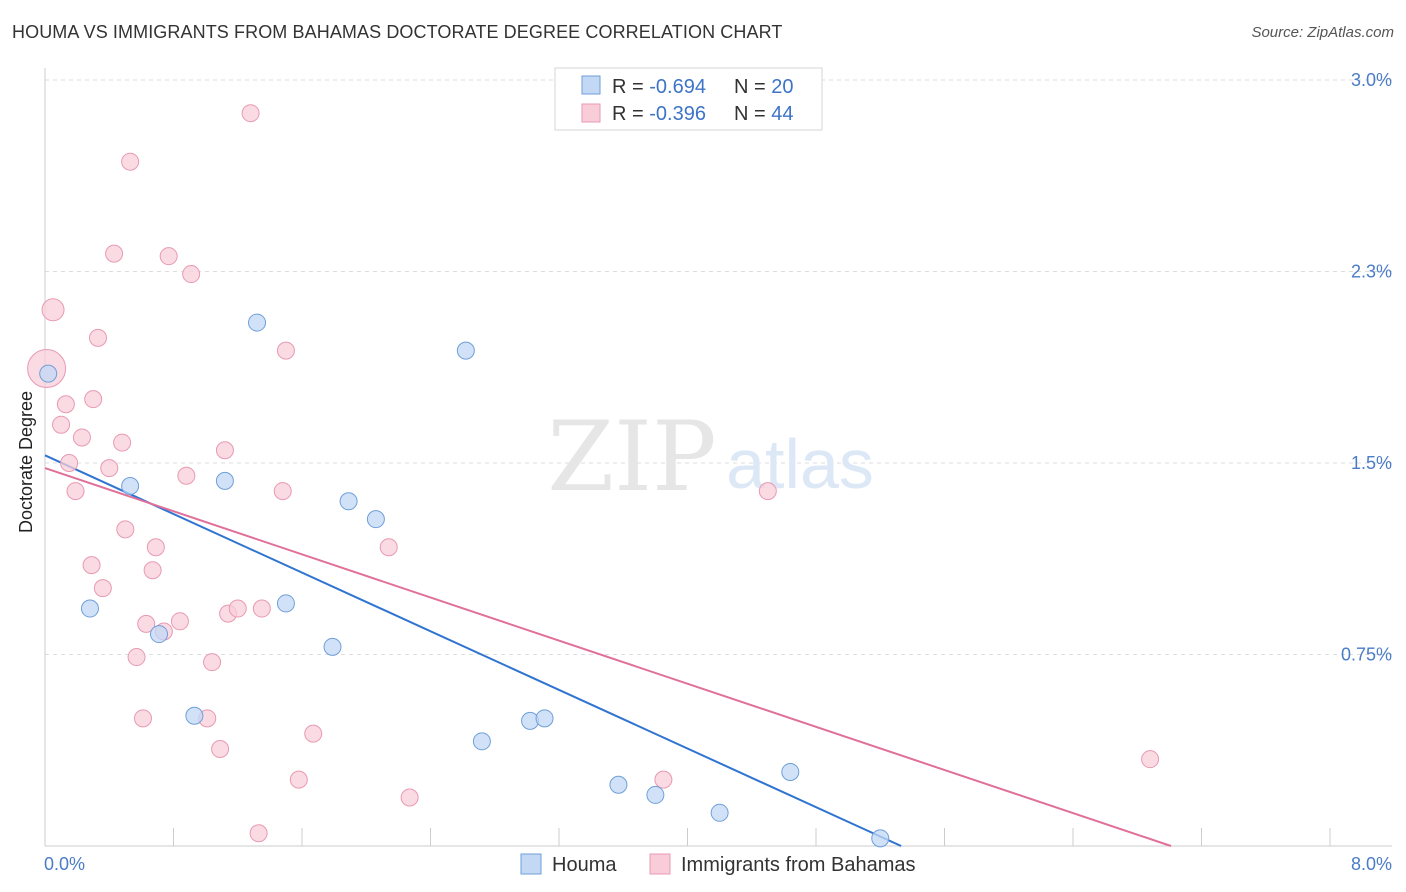 This screenshot has width=1406, height=892. I want to click on houma-r-label: R =, so click(630, 87).